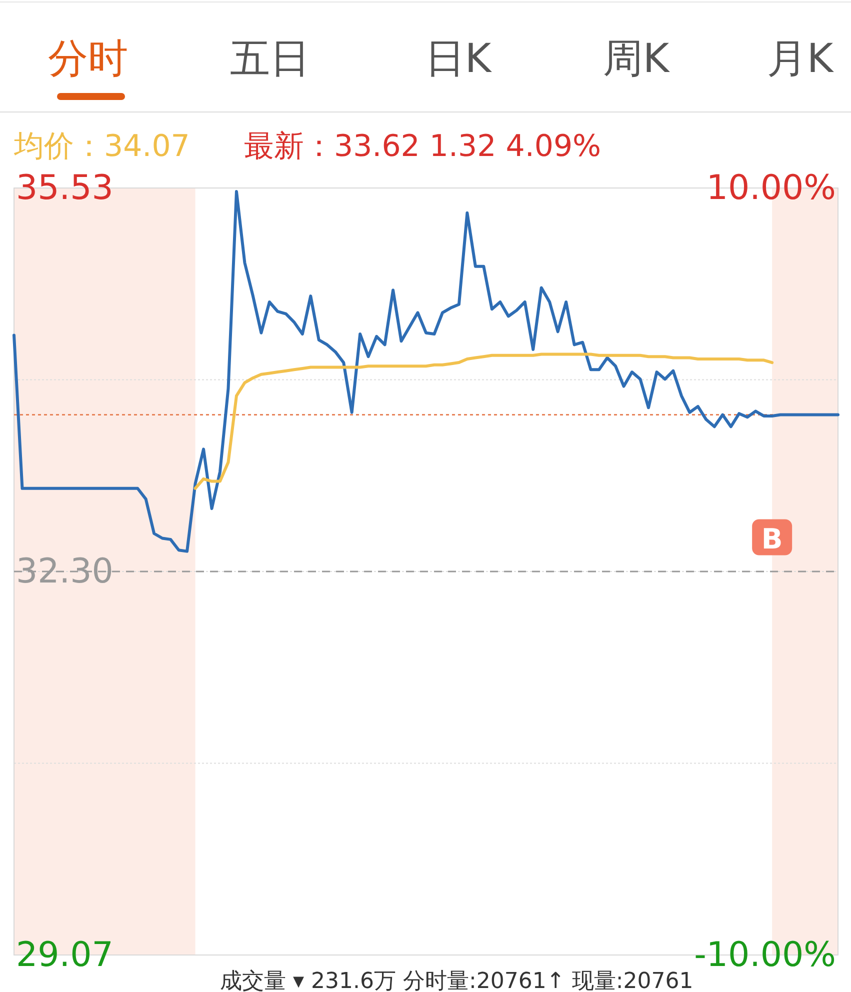  I want to click on text: 五日, so click(270, 59).